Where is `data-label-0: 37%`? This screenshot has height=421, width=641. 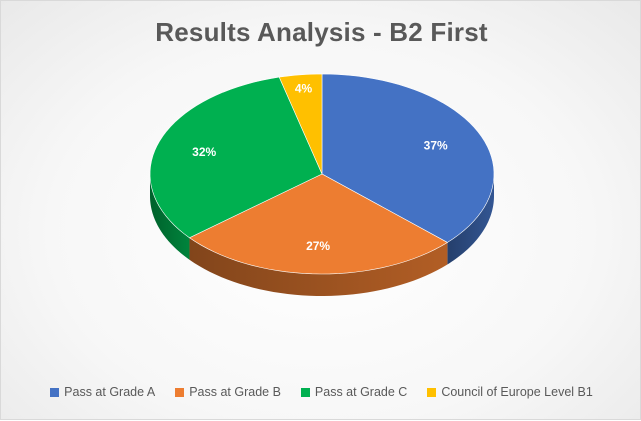 data-label-0: 37% is located at coordinates (436, 145).